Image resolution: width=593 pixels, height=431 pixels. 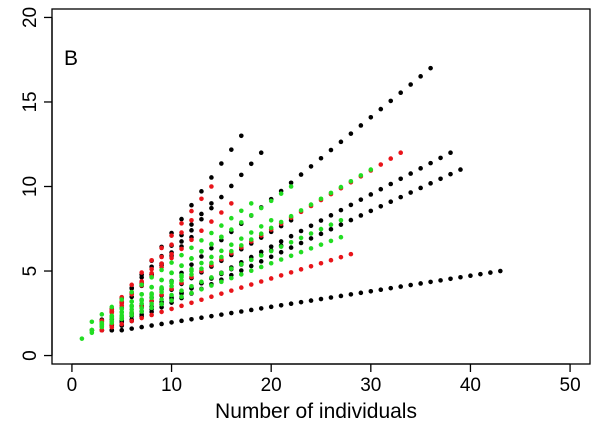 What do you see at coordinates (324, 379) in the screenshot?
I see `x-axis: 0 10 20 30 40 50` at bounding box center [324, 379].